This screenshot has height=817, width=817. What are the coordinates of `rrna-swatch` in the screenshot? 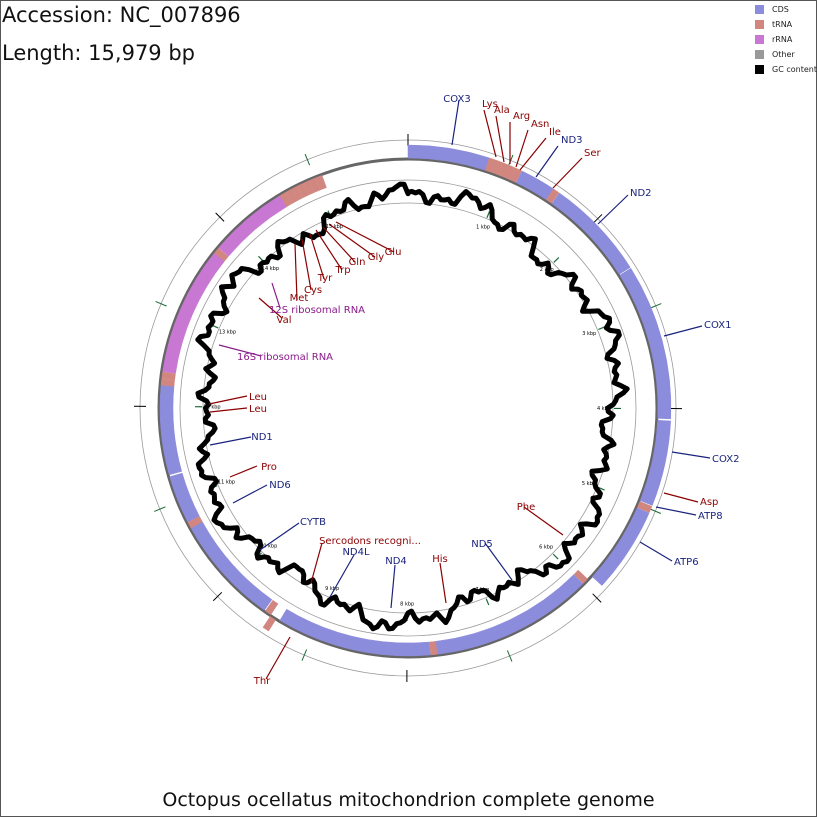 It's located at (759, 39).